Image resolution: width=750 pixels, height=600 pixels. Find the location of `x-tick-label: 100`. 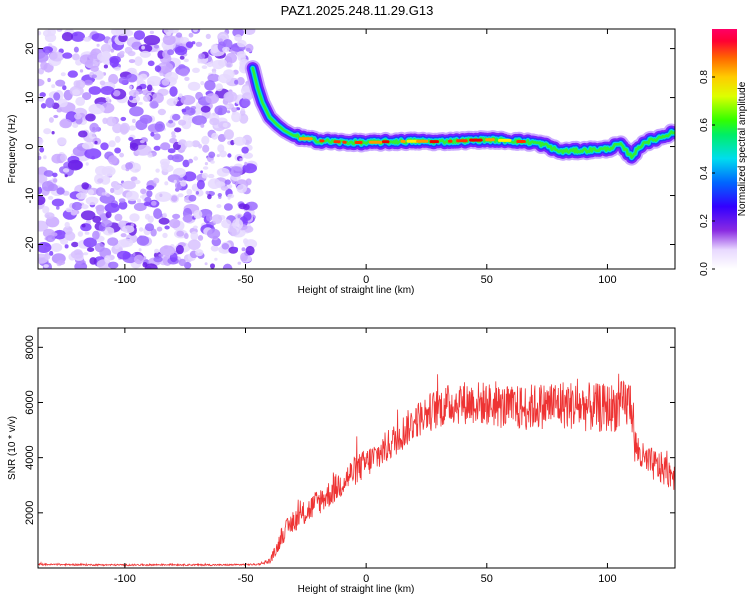

x-tick-label: 100 is located at coordinates (607, 280).